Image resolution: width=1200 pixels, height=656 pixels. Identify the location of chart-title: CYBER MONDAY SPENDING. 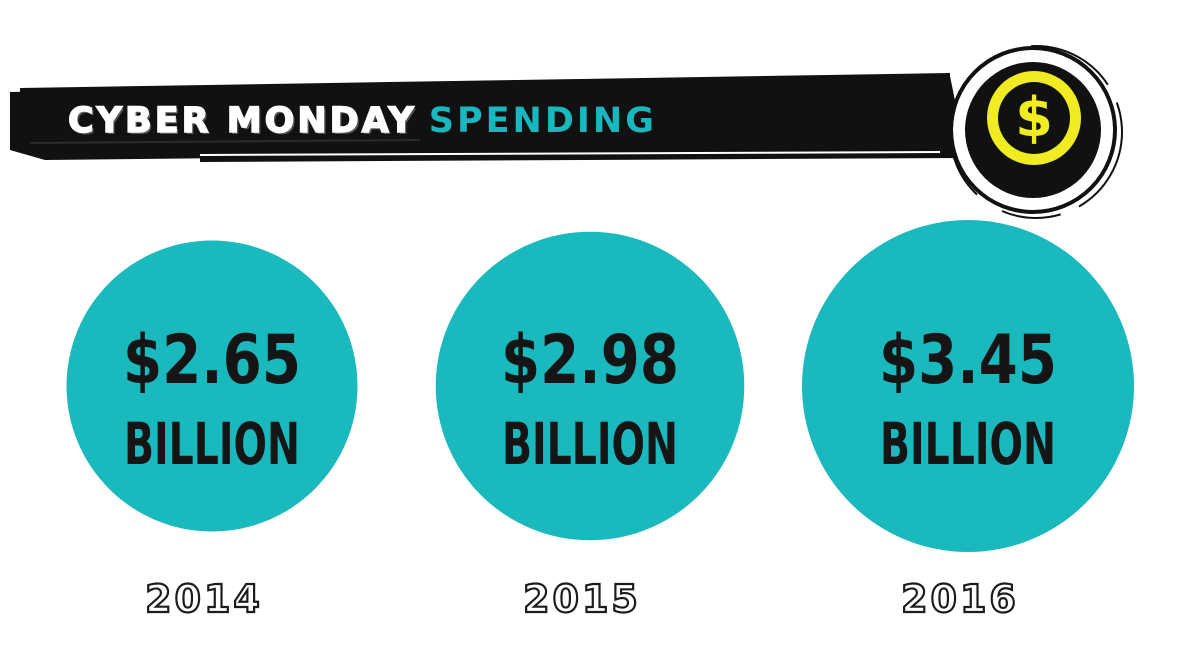
(362, 121).